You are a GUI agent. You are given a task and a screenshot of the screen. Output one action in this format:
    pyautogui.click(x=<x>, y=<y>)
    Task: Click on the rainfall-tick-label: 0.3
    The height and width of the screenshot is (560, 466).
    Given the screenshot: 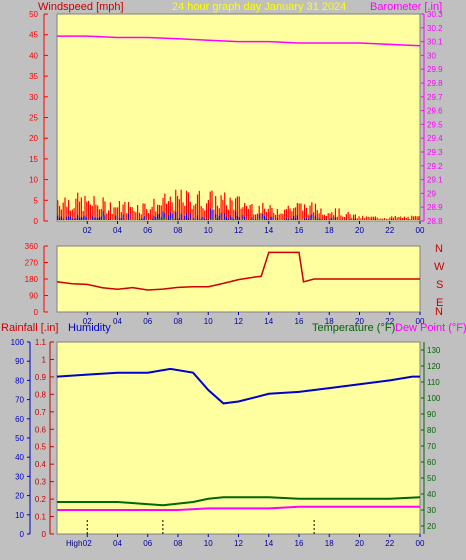 What is the action you would take?
    pyautogui.click(x=41, y=482)
    